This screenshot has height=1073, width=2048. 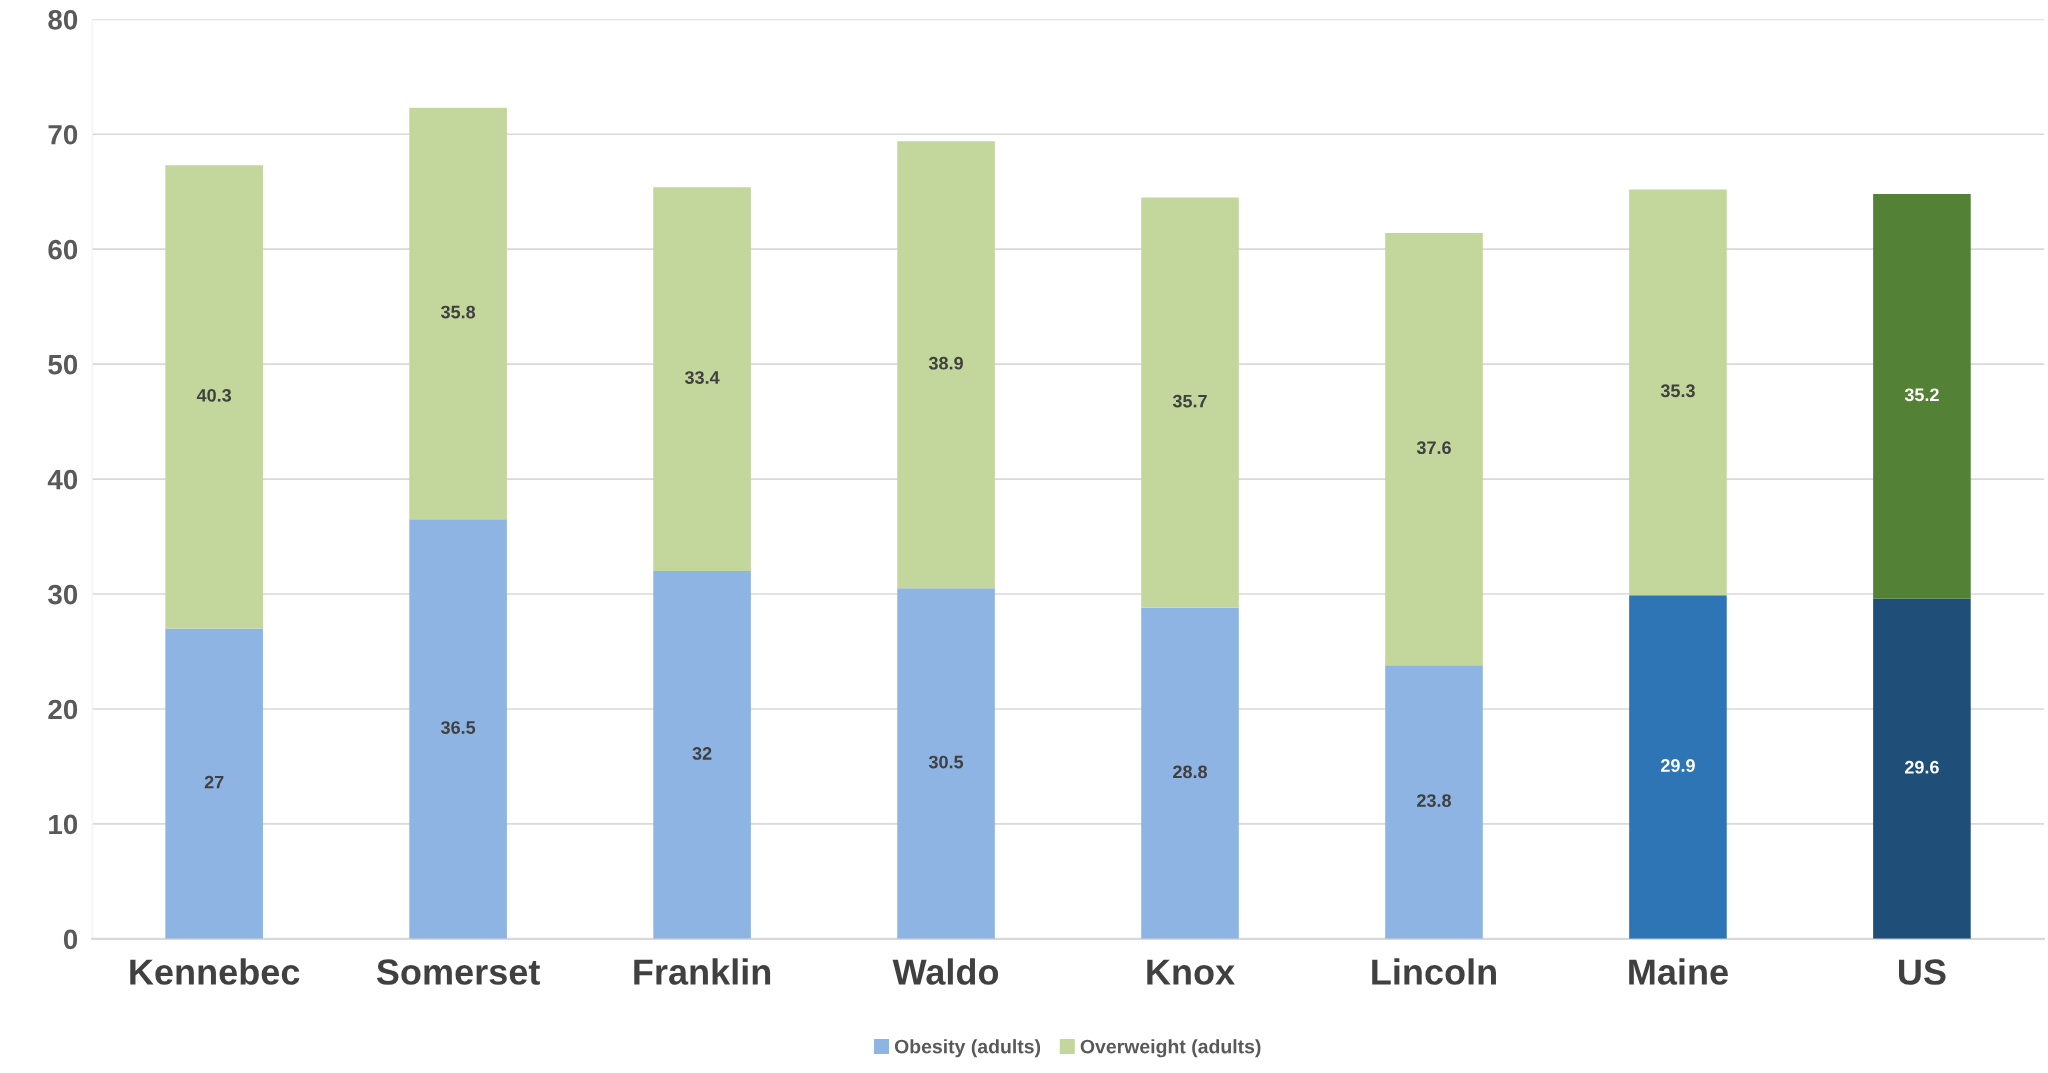 What do you see at coordinates (1922, 972) in the screenshot?
I see `x-tick-label: US` at bounding box center [1922, 972].